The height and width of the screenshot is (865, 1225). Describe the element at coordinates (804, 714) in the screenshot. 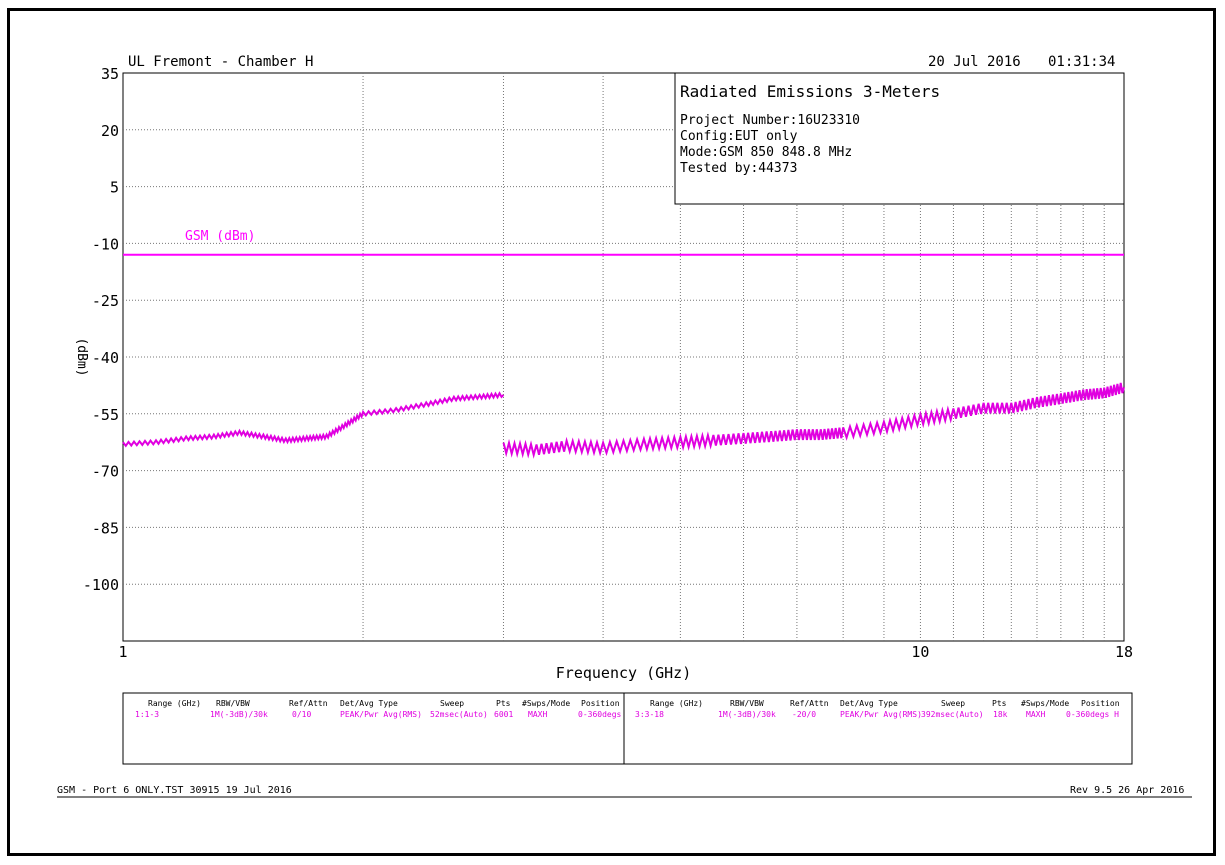

I see `table-cell-refattn-2: -20/0` at that location.